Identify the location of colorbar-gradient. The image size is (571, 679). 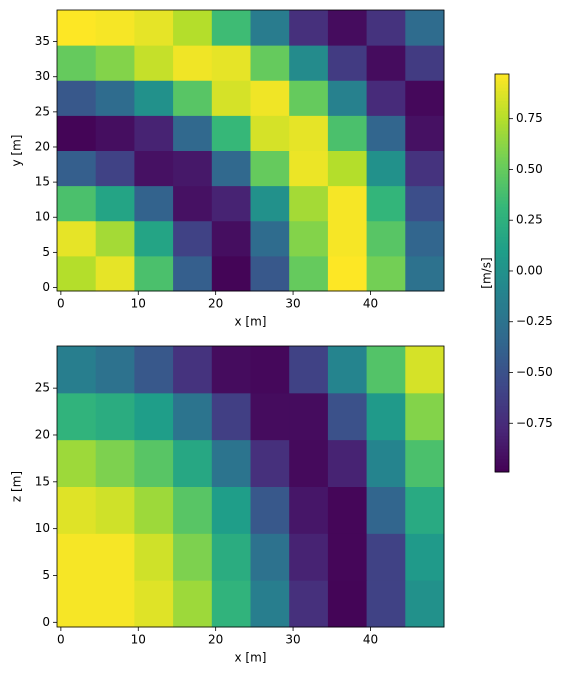
(502, 273).